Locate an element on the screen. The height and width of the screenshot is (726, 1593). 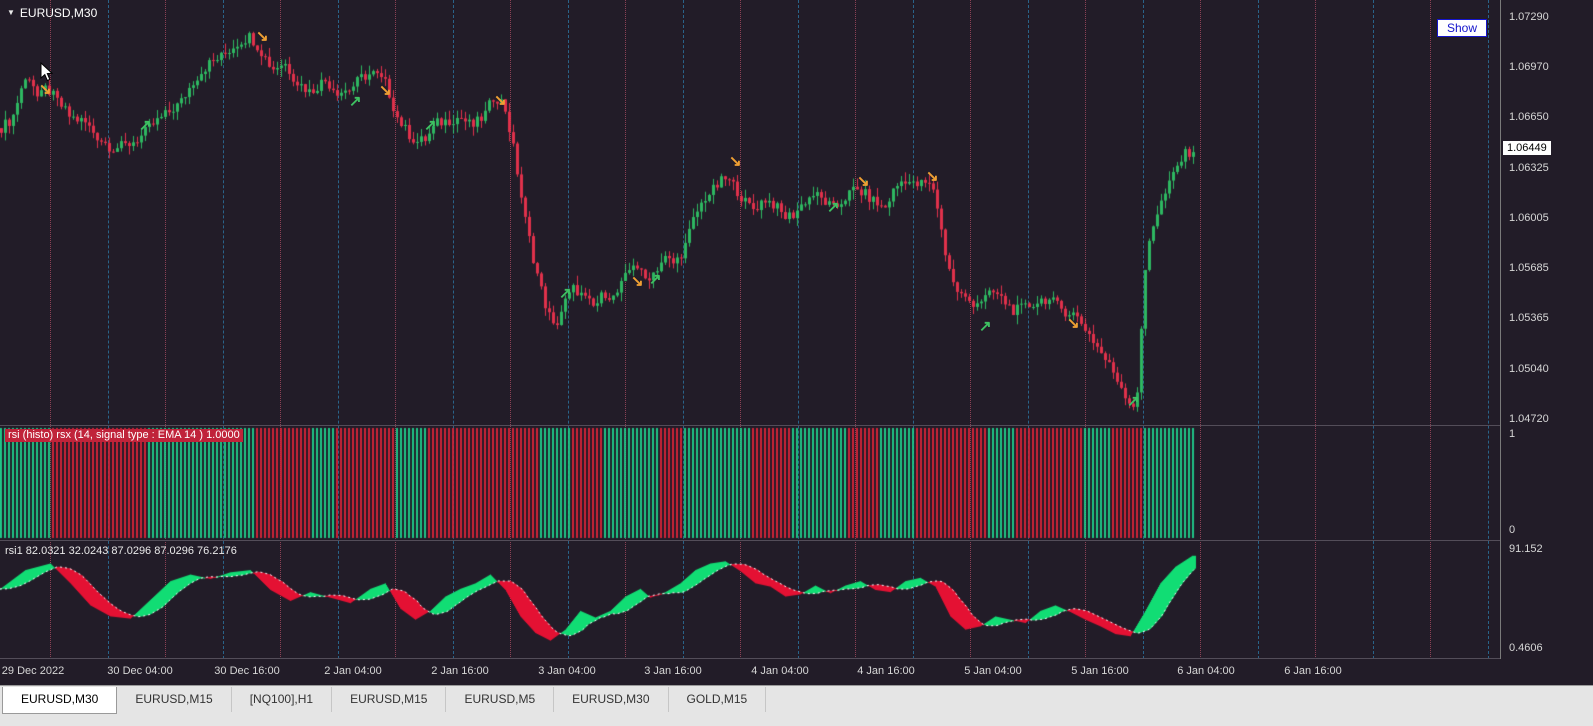
time-axis-label: 30 Dec 16:00 is located at coordinates (247, 671).